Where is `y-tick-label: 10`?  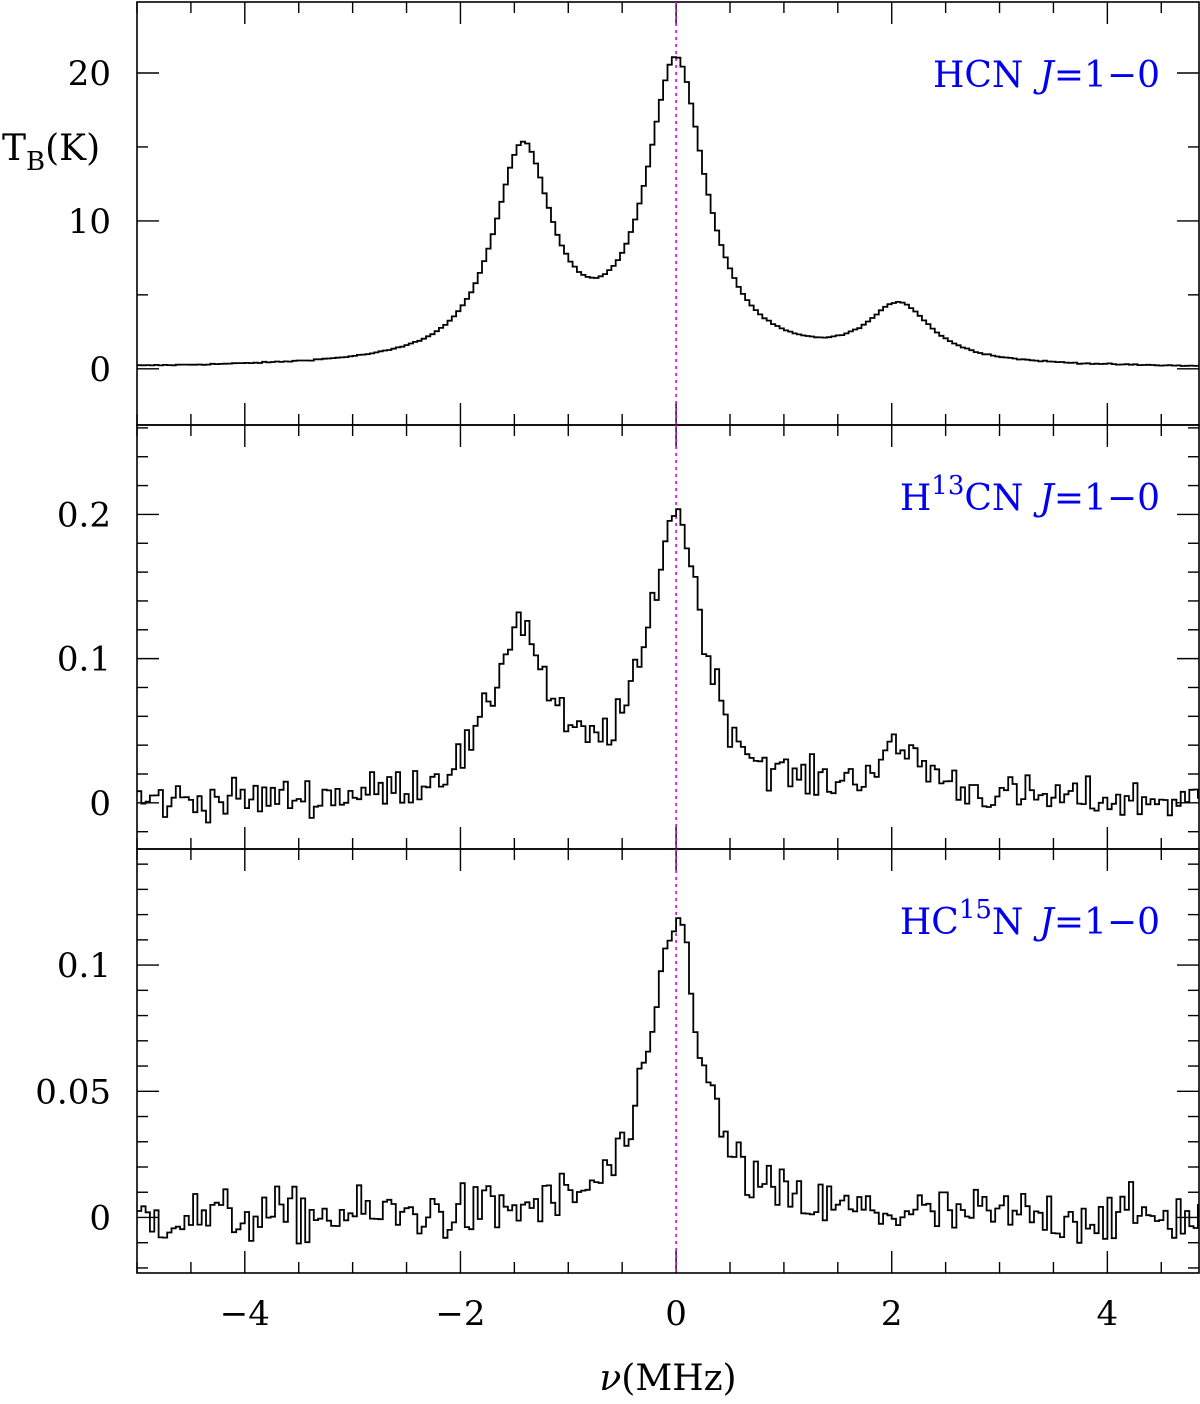
y-tick-label: 10 is located at coordinates (89, 222).